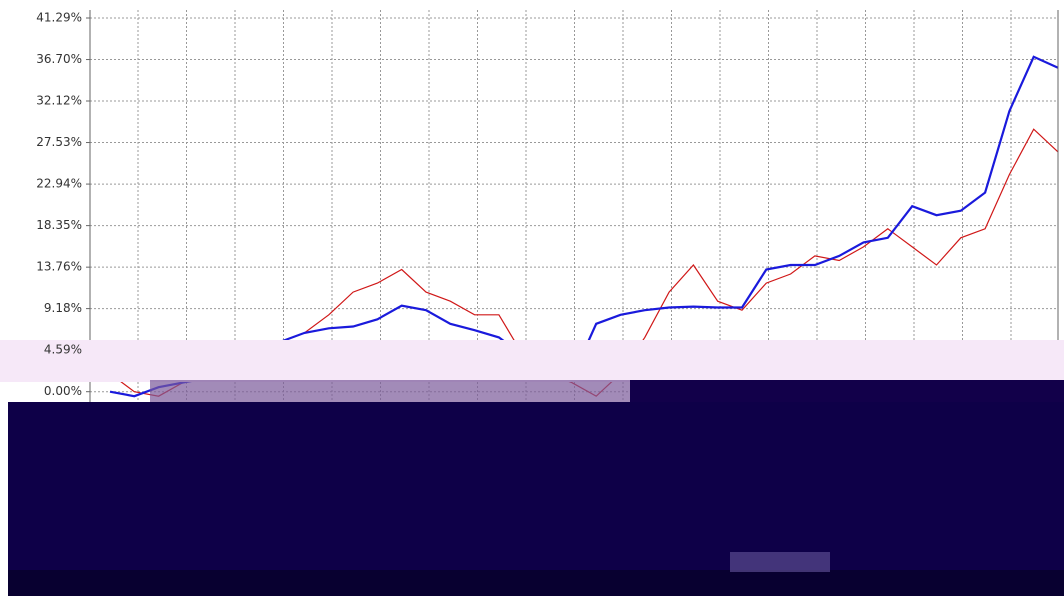 The width and height of the screenshot is (1064, 596). I want to click on y-tick-label: 41.29%, so click(59, 18).